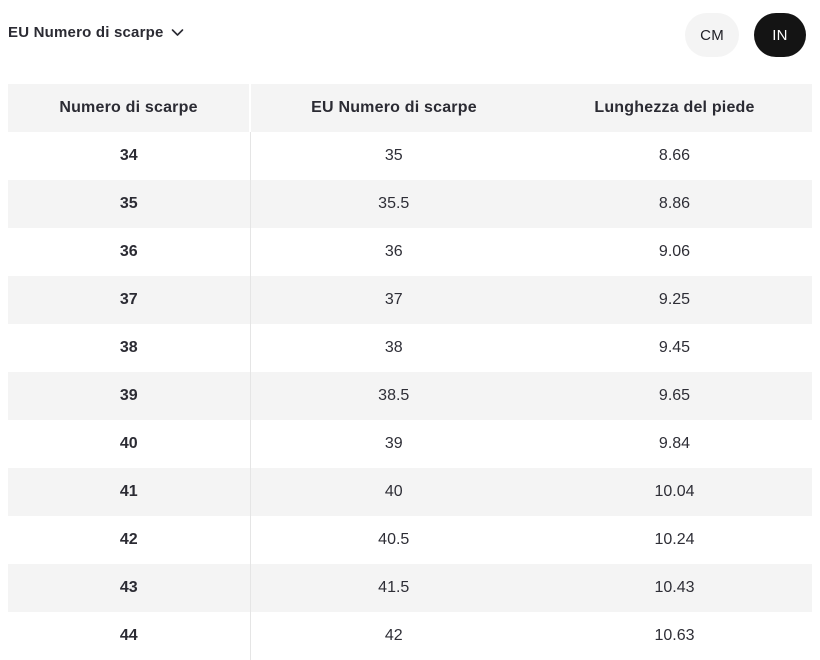 The width and height of the screenshot is (820, 660). Describe the element at coordinates (674, 108) in the screenshot. I see `column-header-foot-length: Lunghezza del piede` at that location.